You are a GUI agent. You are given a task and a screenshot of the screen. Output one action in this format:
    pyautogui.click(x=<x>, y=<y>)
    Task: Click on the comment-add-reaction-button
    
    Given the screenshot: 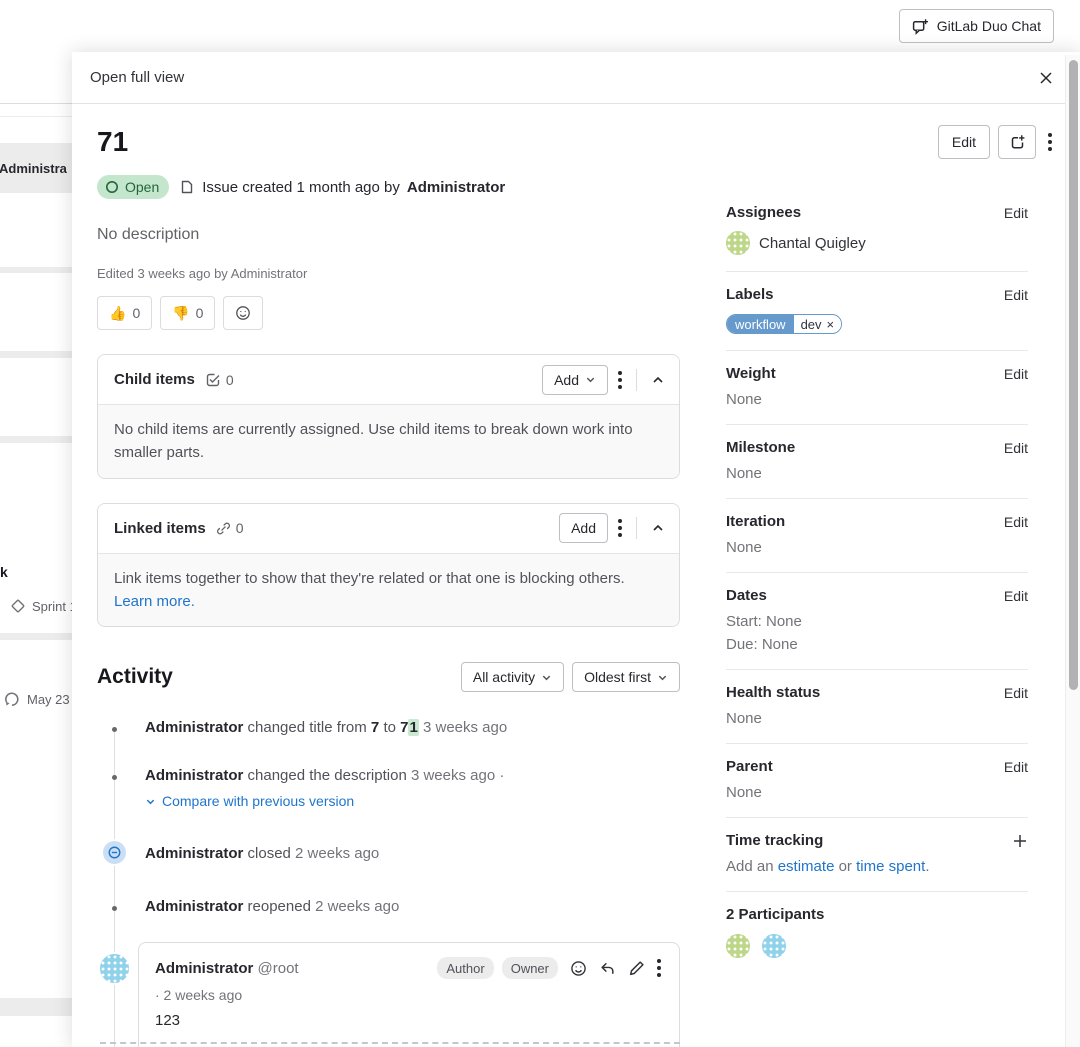 What is the action you would take?
    pyautogui.click(x=578, y=968)
    